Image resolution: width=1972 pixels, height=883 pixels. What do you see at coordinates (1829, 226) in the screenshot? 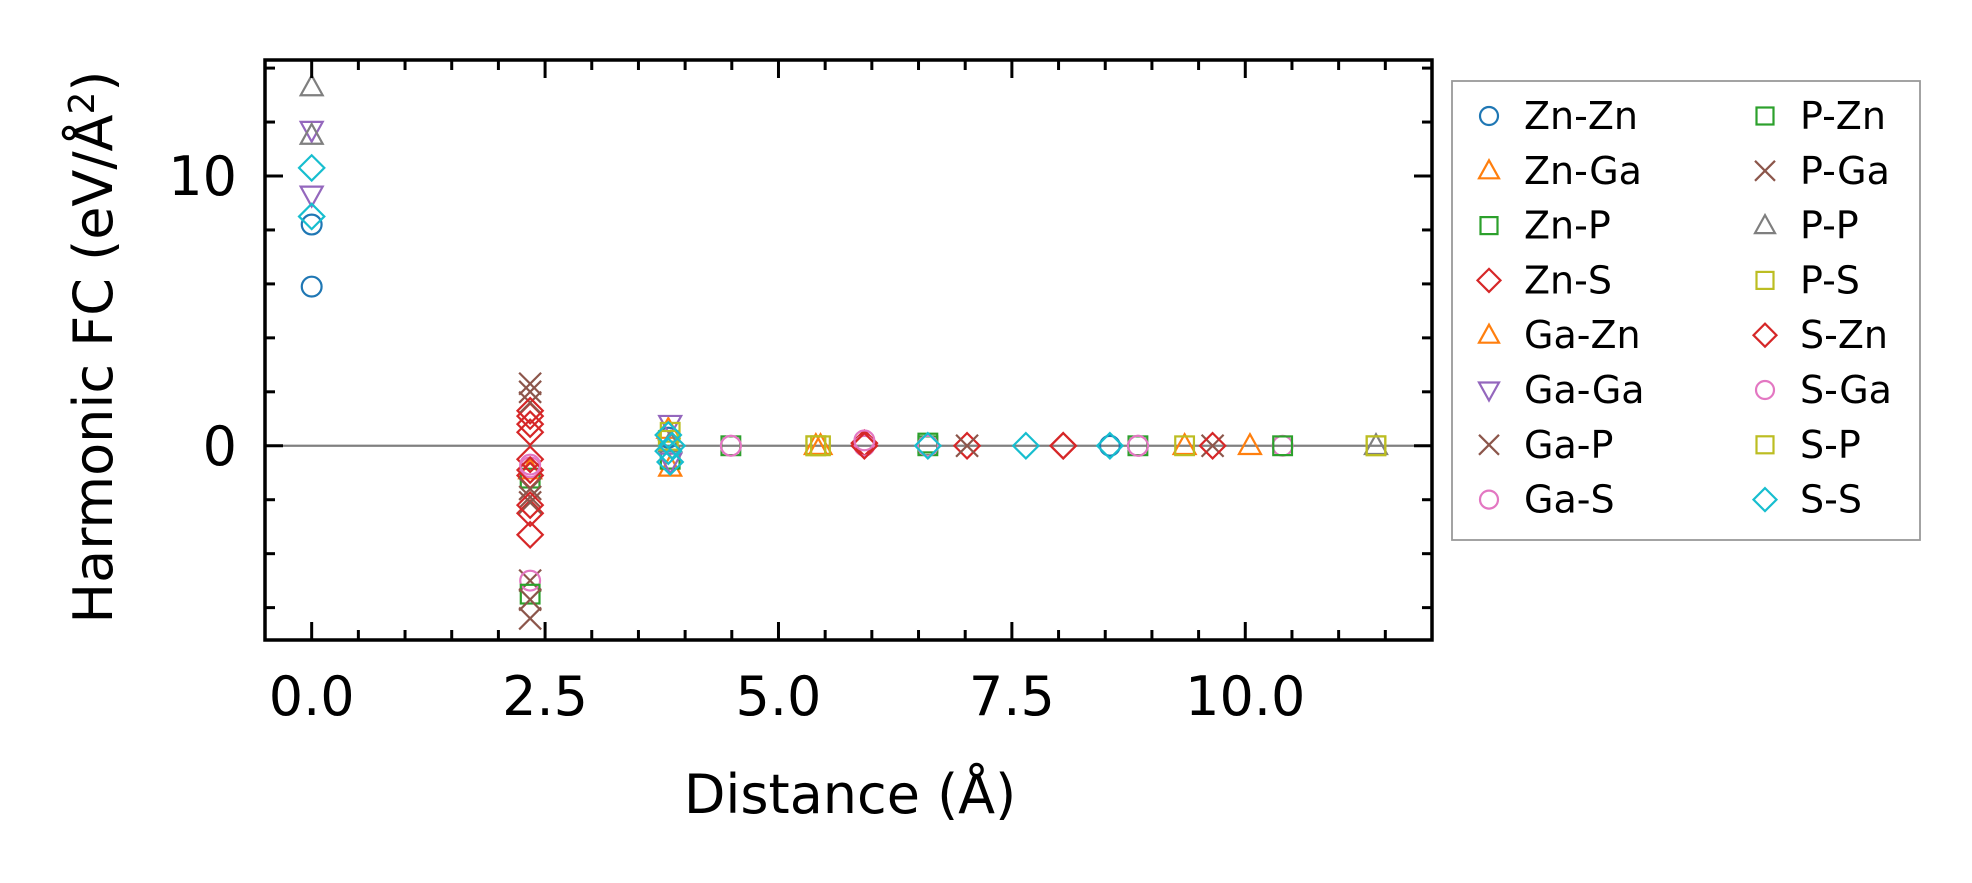
I see `legend-label: P-P` at bounding box center [1829, 226].